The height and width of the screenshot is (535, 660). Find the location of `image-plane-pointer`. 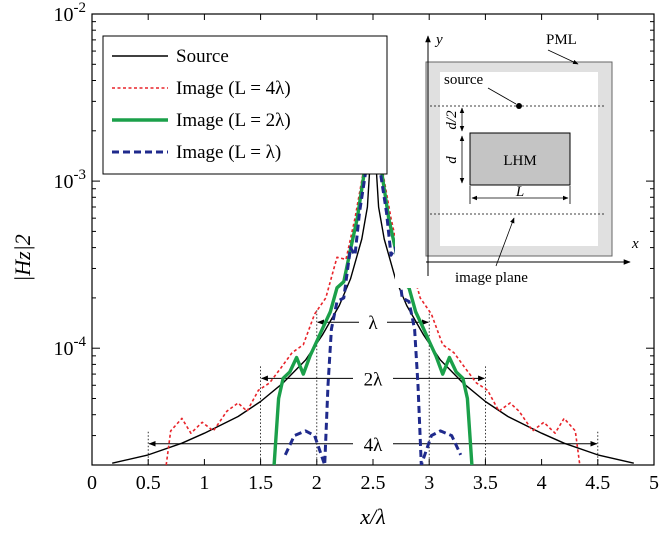

image-plane-pointer is located at coordinates (505, 242).